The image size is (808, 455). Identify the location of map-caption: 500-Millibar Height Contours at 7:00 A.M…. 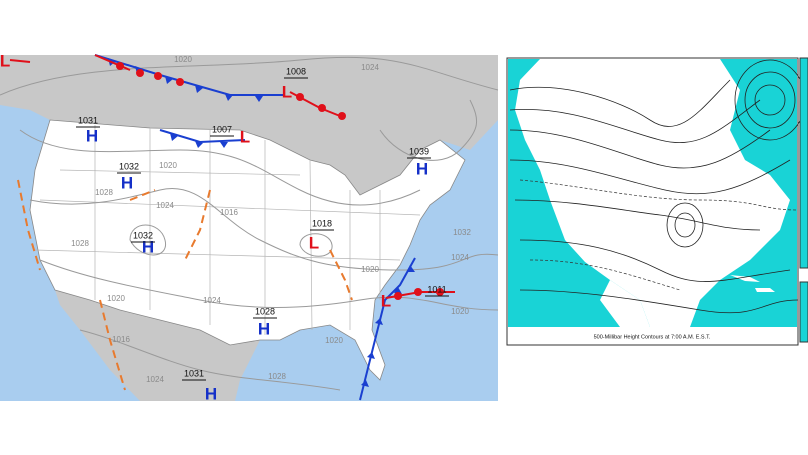
(652, 337).